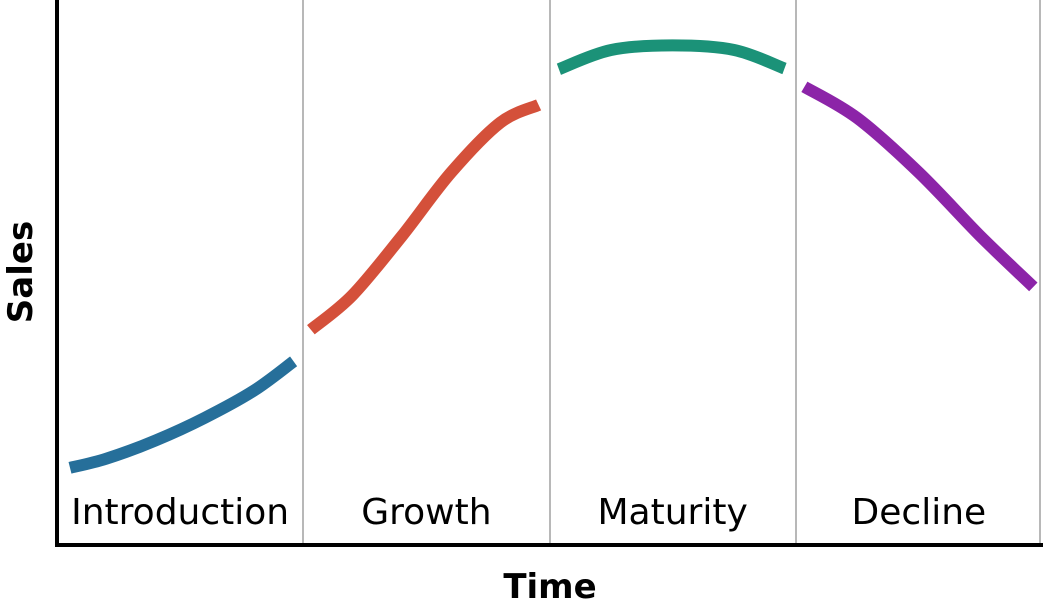 This screenshot has height=614, width=1043. I want to click on stage-label-introduction: Introduction, so click(180, 512).